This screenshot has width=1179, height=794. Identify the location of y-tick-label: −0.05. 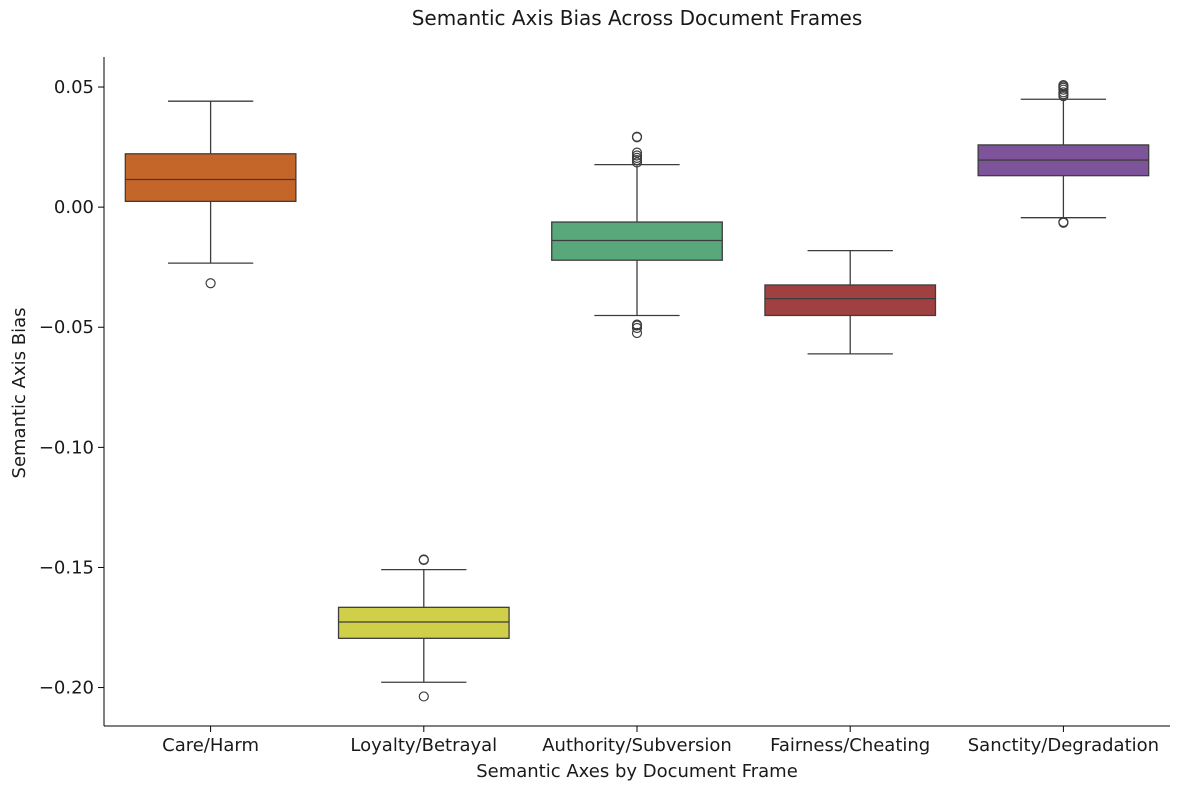
(66, 327).